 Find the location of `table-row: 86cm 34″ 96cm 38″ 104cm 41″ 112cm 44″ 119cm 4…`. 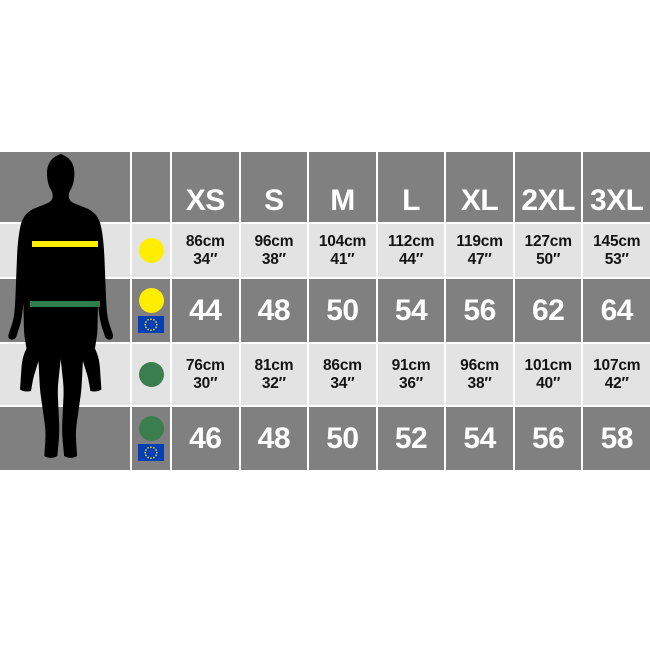

table-row: 86cm 34″ 96cm 38″ 104cm 41″ 112cm 44″ 119cm 4… is located at coordinates (325, 250).